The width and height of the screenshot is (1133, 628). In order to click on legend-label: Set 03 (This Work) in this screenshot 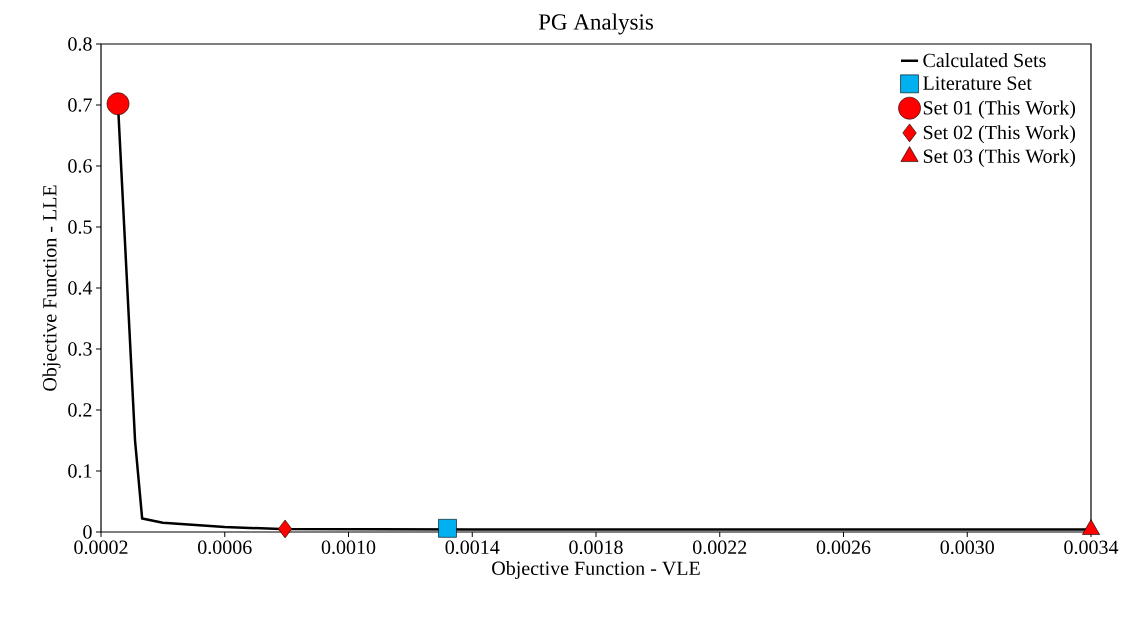, I will do `click(999, 158)`.